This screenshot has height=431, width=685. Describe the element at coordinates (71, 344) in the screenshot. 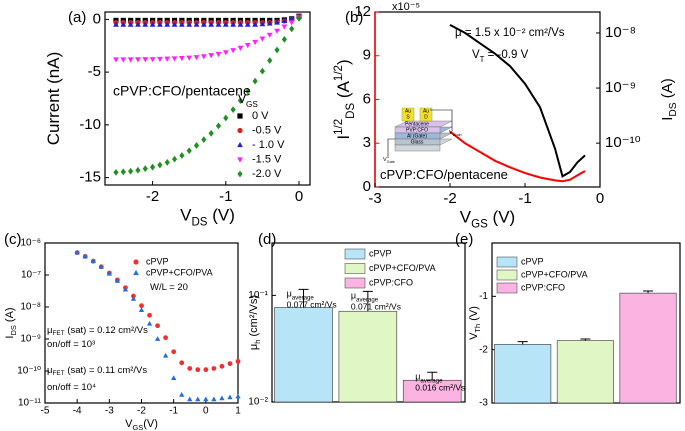

I see `annotation: on/off = 10³` at that location.